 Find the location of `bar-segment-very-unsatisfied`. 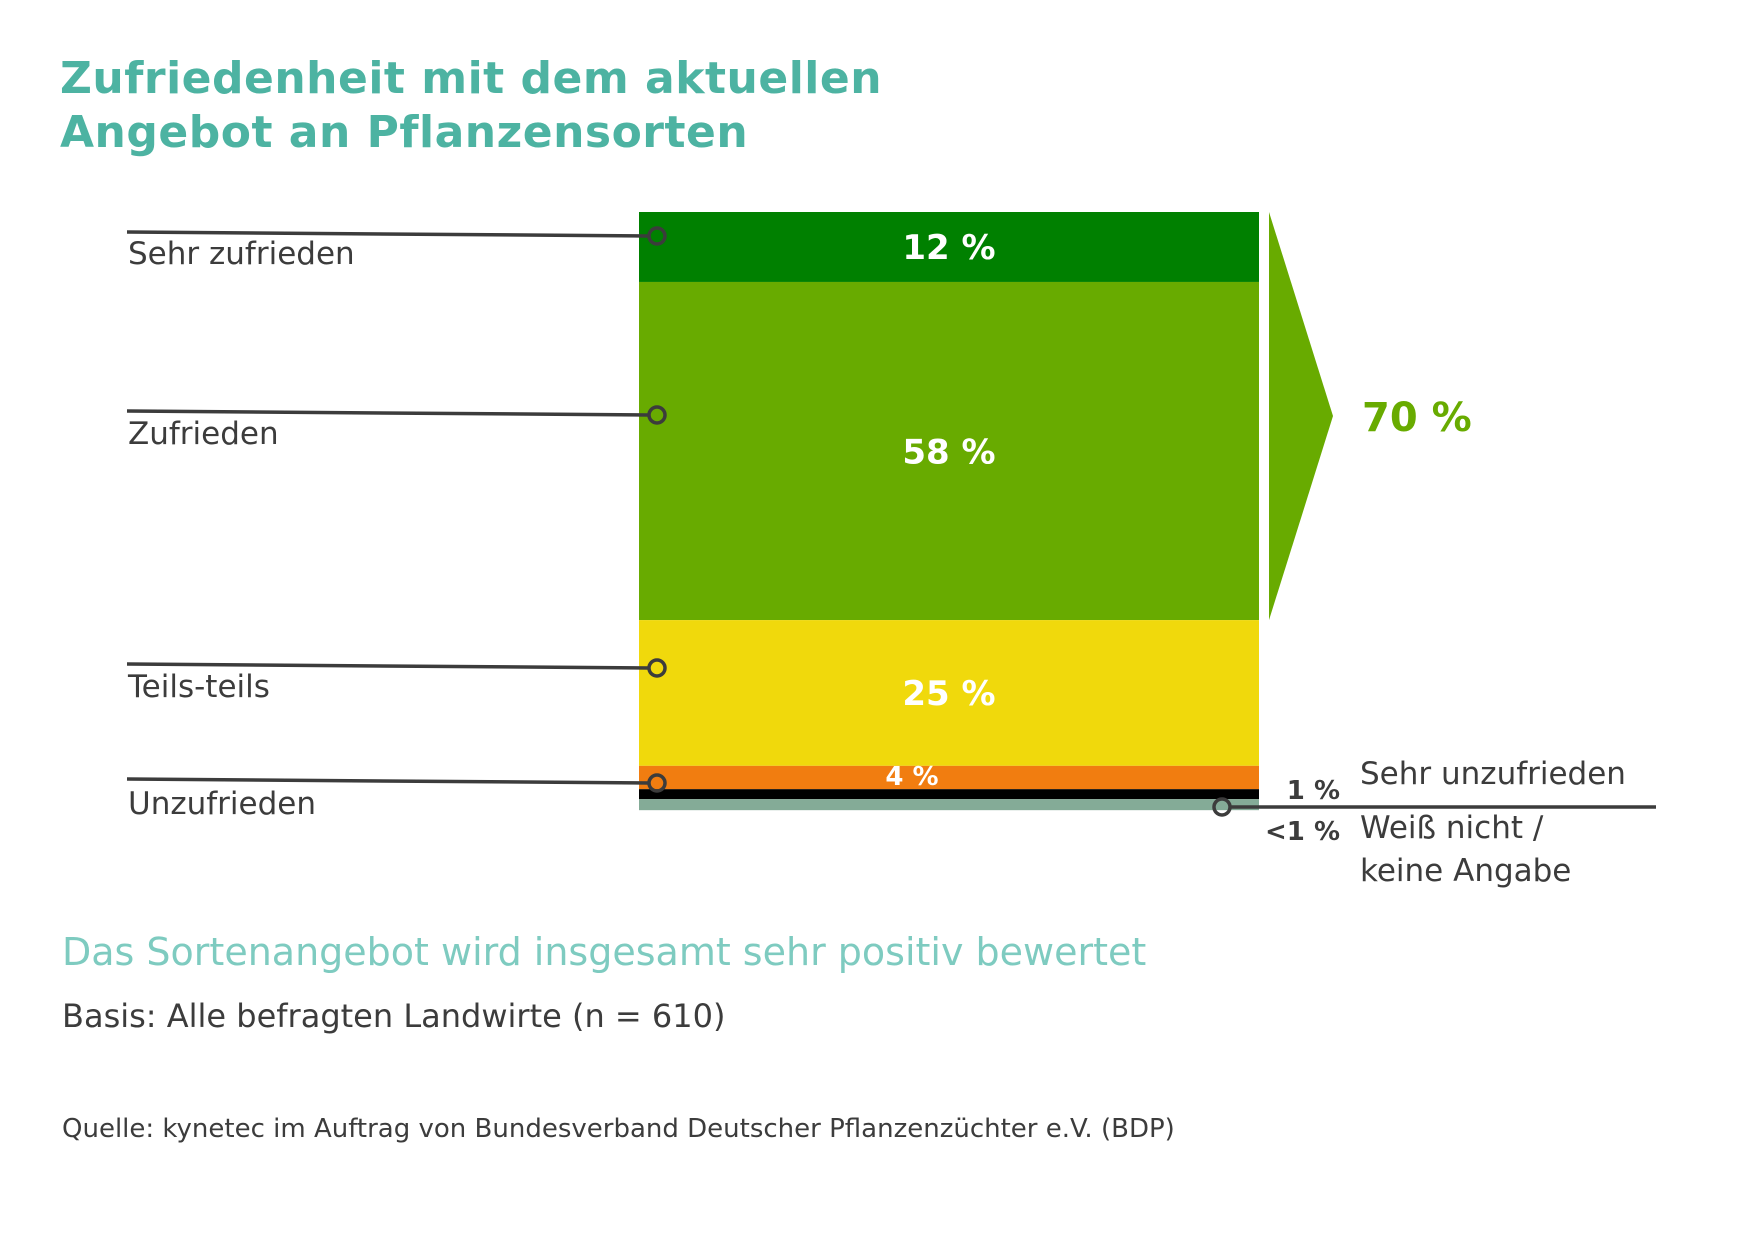

bar-segment-very-unsatisfied is located at coordinates (949, 794).